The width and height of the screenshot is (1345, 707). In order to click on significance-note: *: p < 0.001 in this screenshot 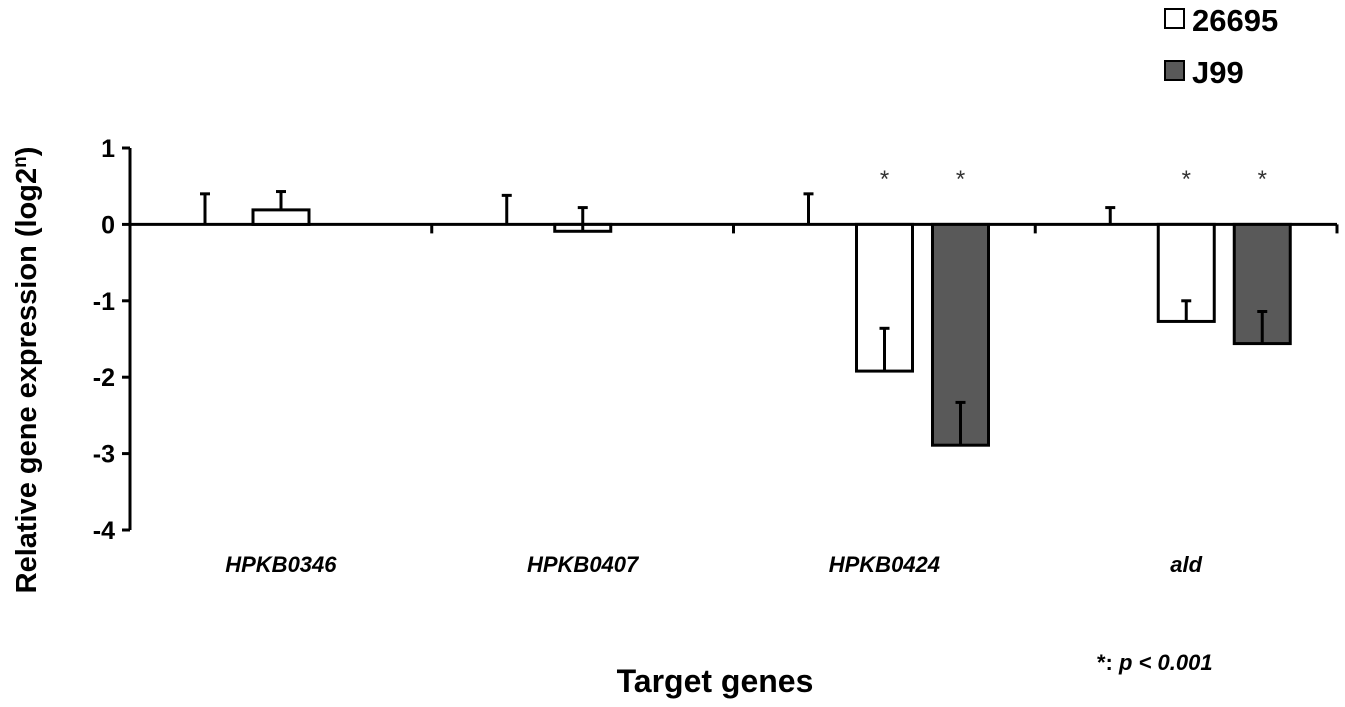, I will do `click(1155, 662)`.